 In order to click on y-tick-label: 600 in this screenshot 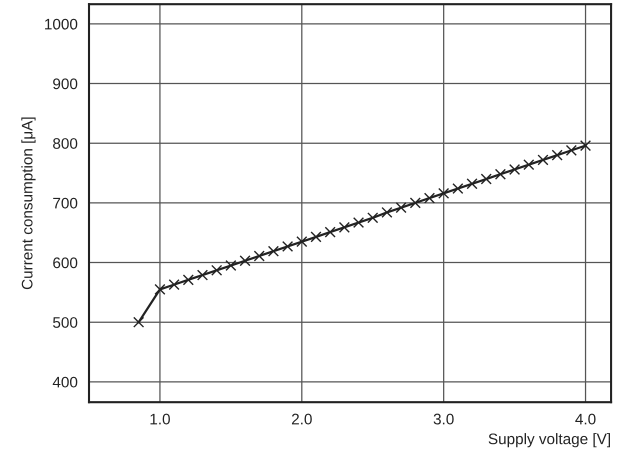, I will do `click(65, 262)`.